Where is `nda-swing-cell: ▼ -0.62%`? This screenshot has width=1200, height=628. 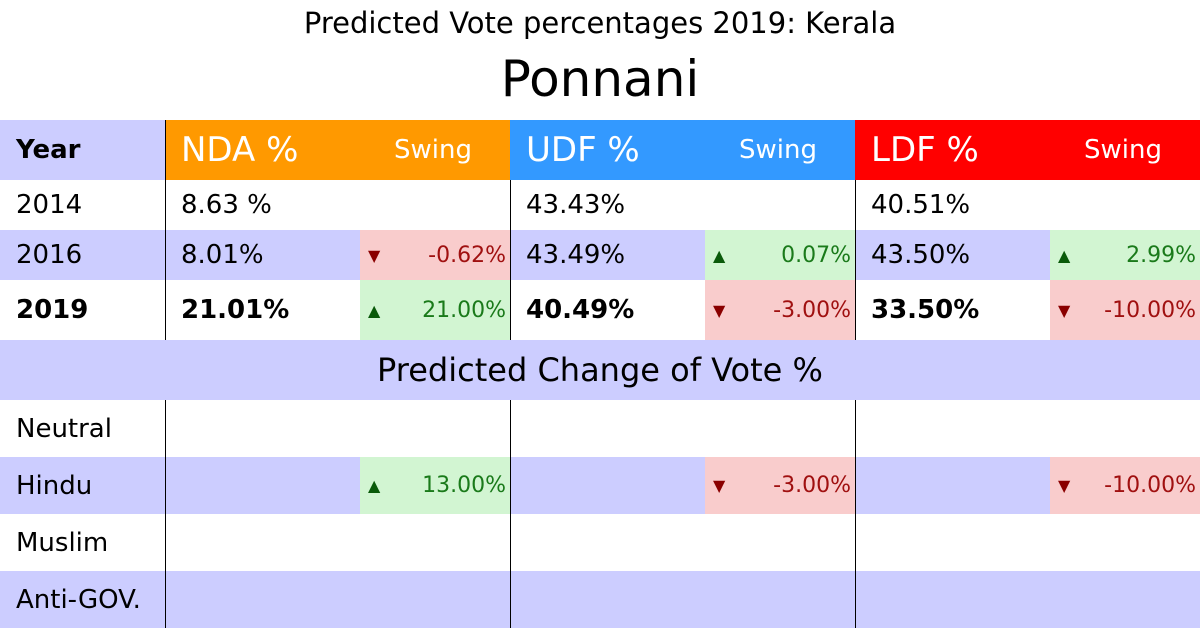 nda-swing-cell: ▼ -0.62% is located at coordinates (435, 255).